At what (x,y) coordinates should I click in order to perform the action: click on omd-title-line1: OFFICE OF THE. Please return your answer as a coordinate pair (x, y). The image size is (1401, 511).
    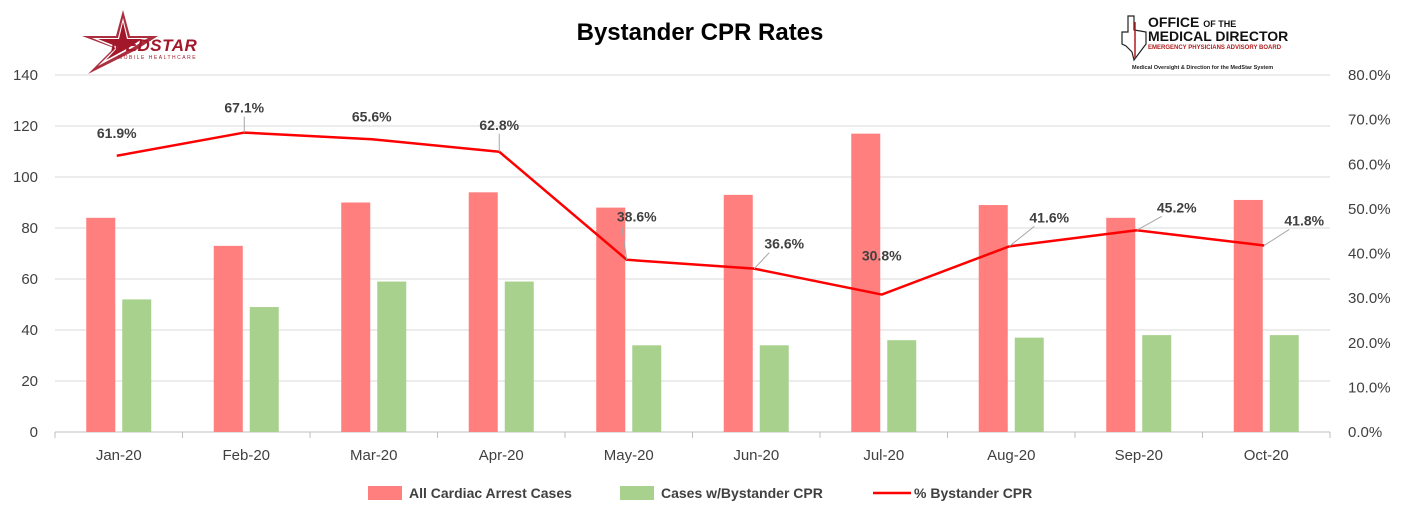
    Looking at the image, I should click on (1192, 22).